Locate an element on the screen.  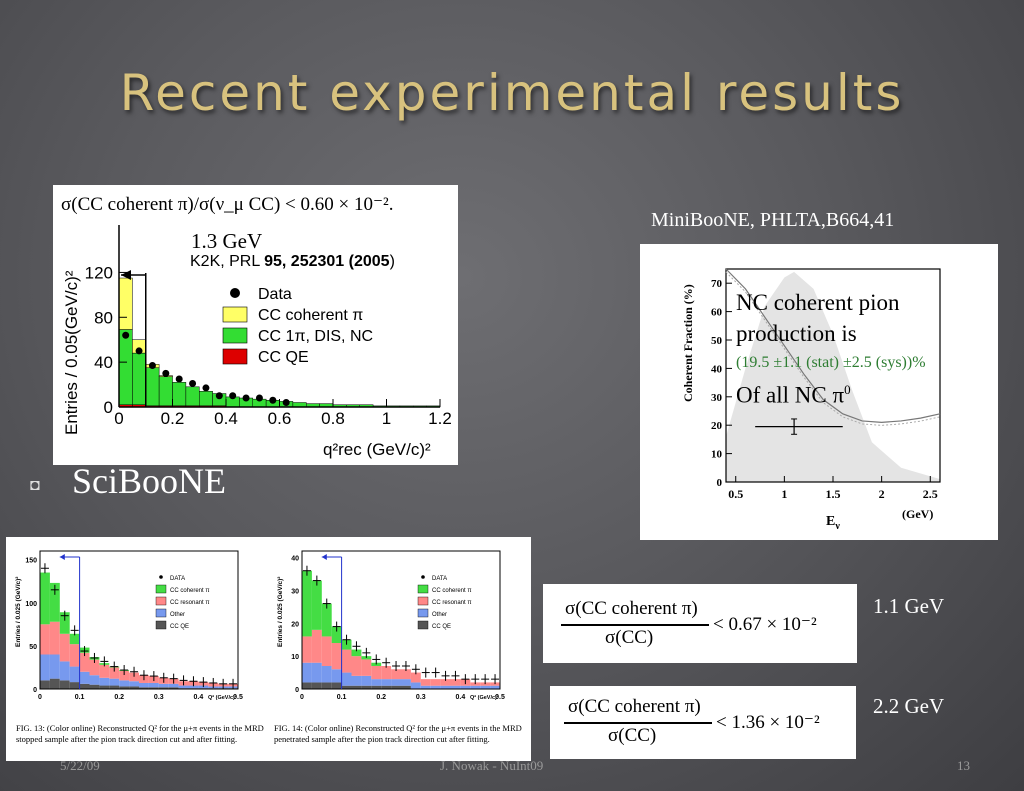
limit1-numerator: σ(CC coherent π) is located at coordinates (631, 608).